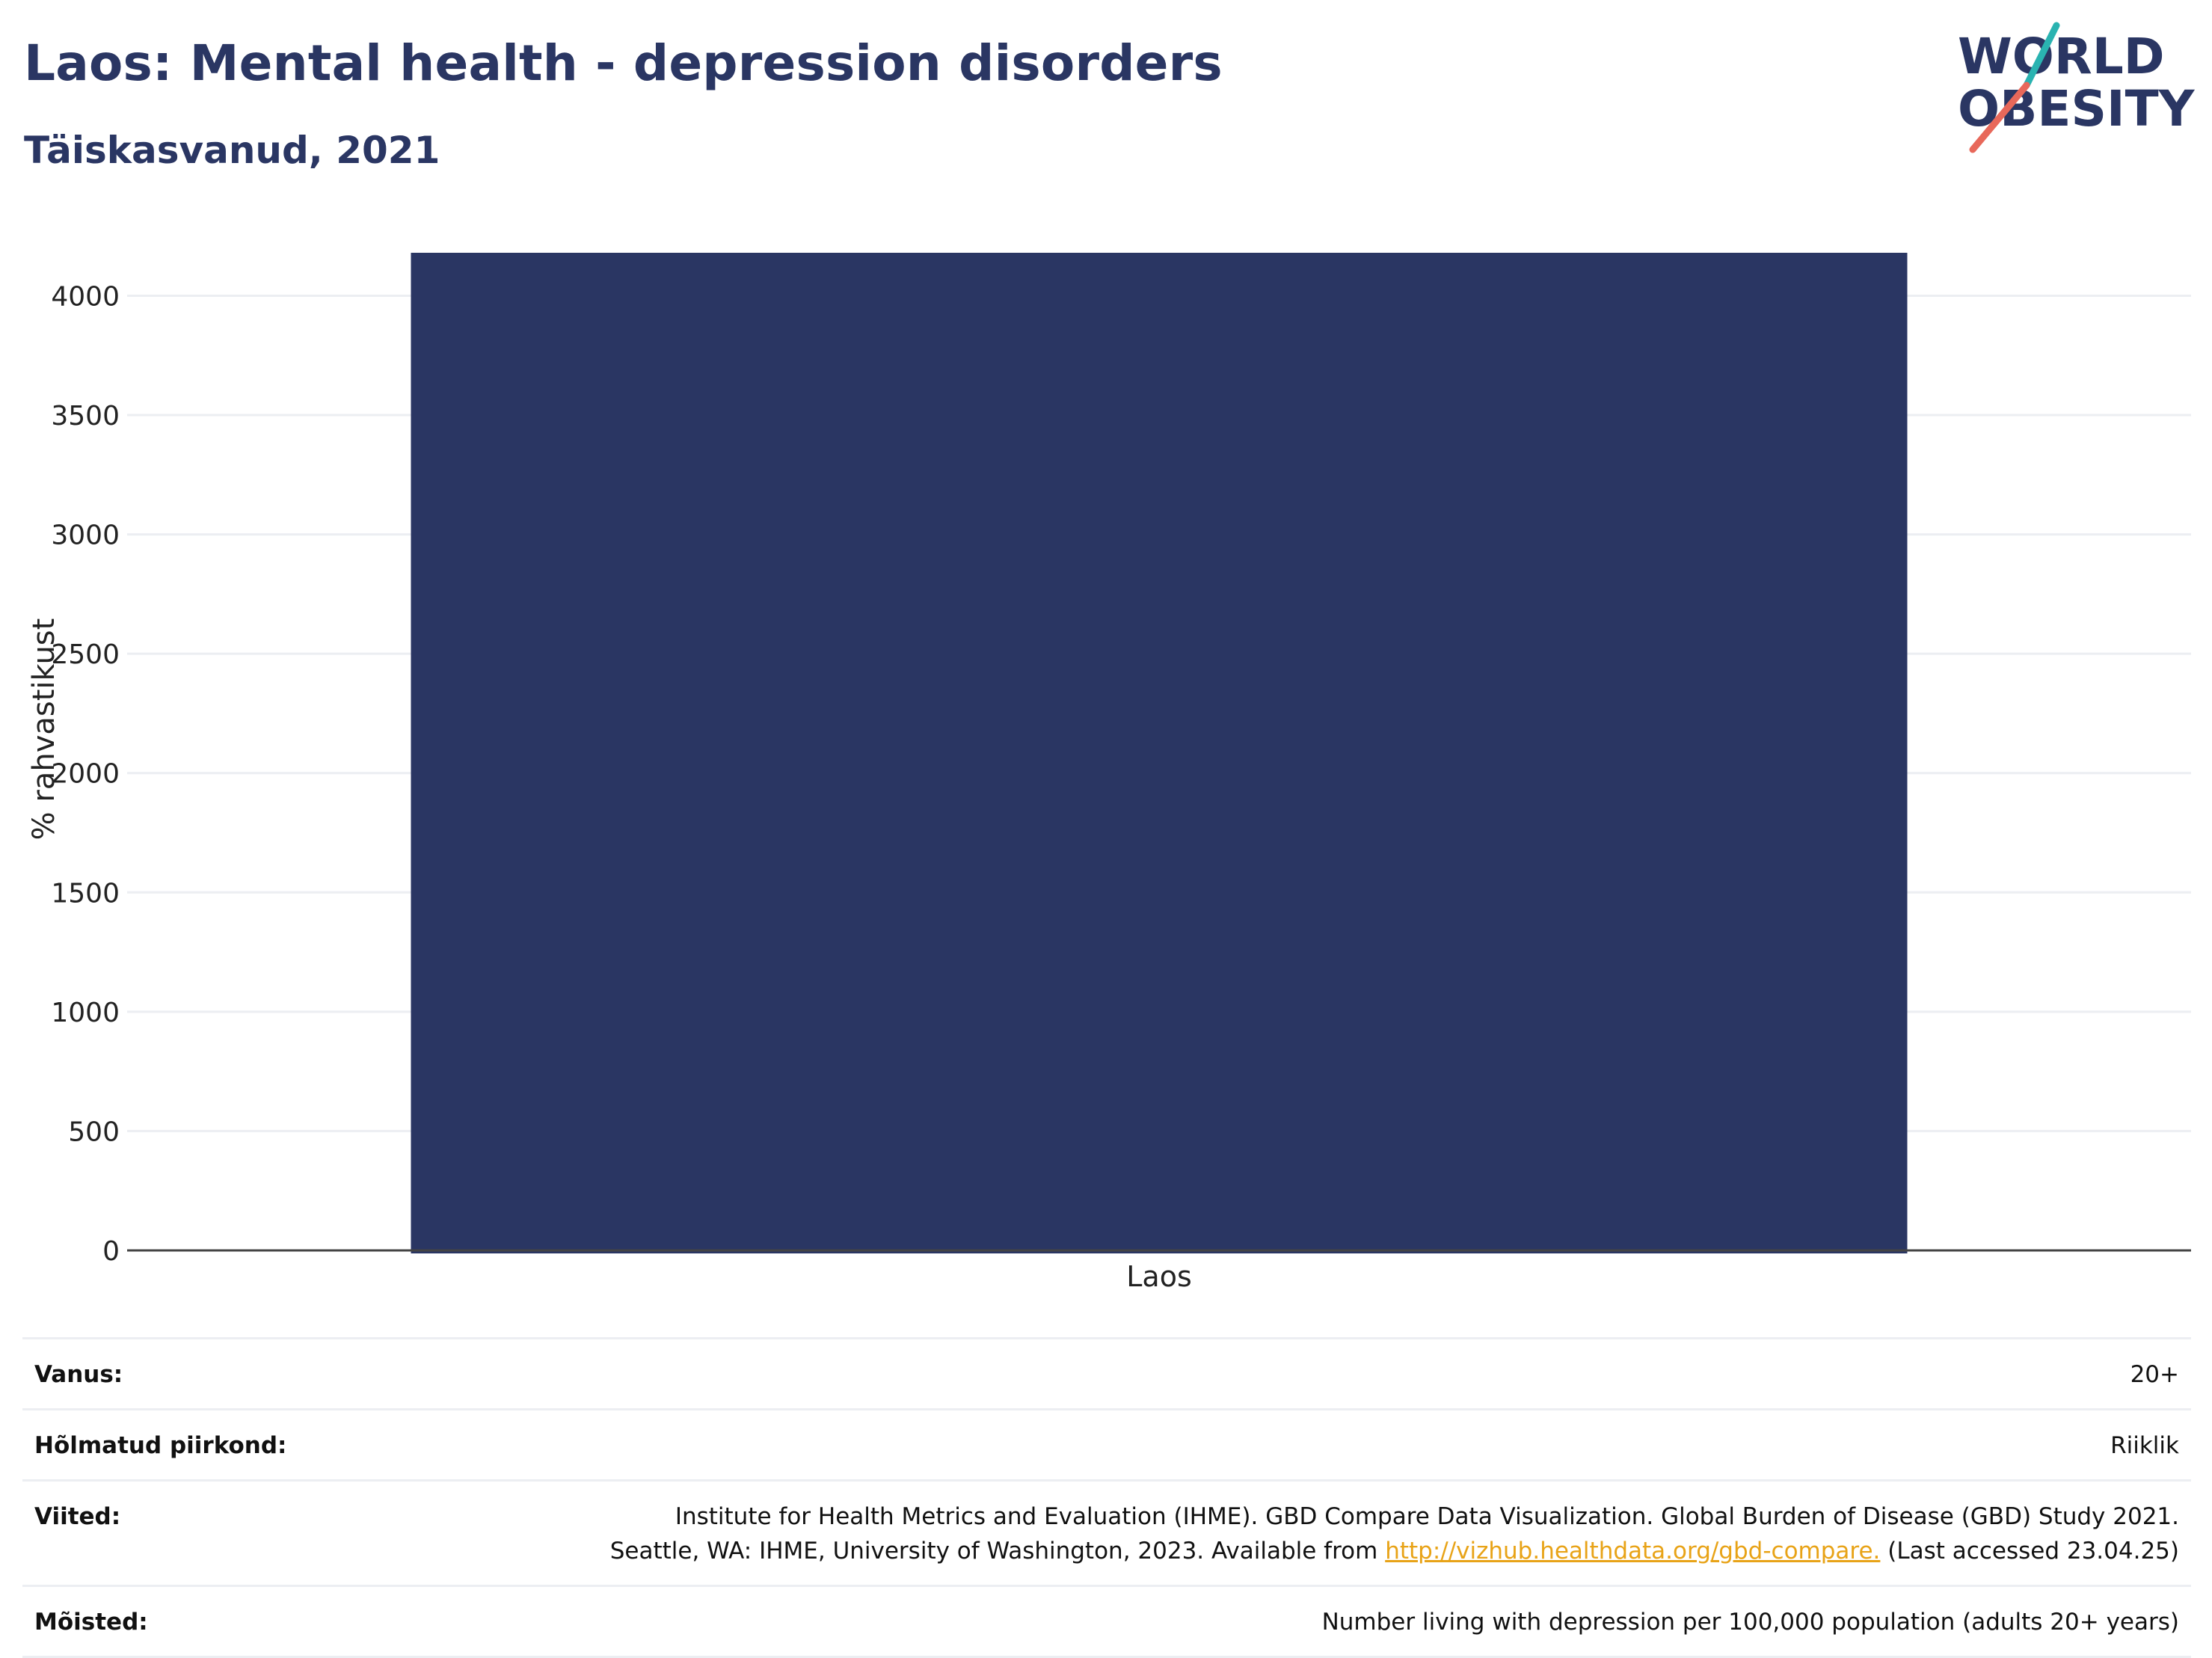  I want to click on logo-slash-top, so click(2041, 55).